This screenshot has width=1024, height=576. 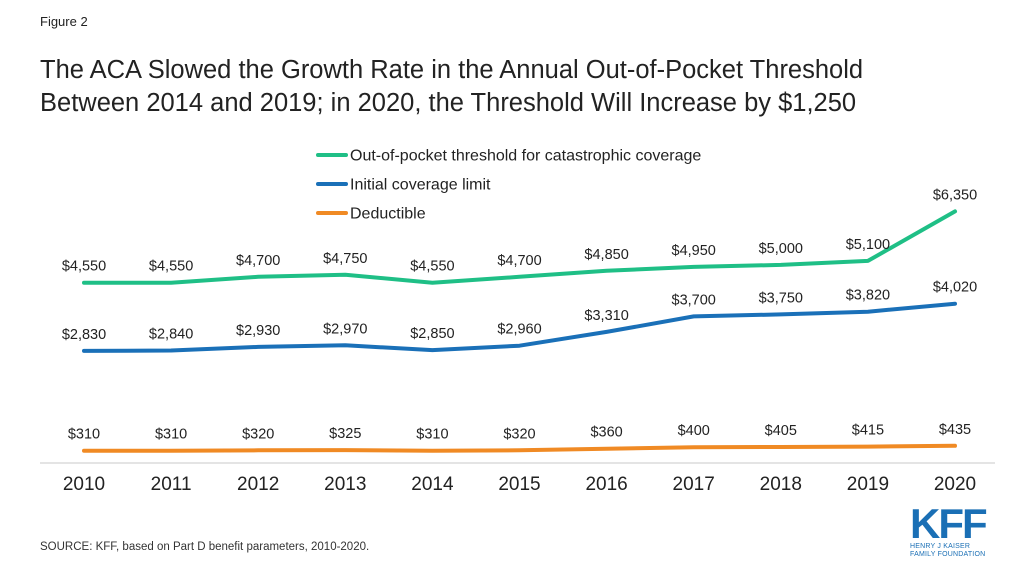 I want to click on data-label-1-7: $3,700, so click(x=694, y=300).